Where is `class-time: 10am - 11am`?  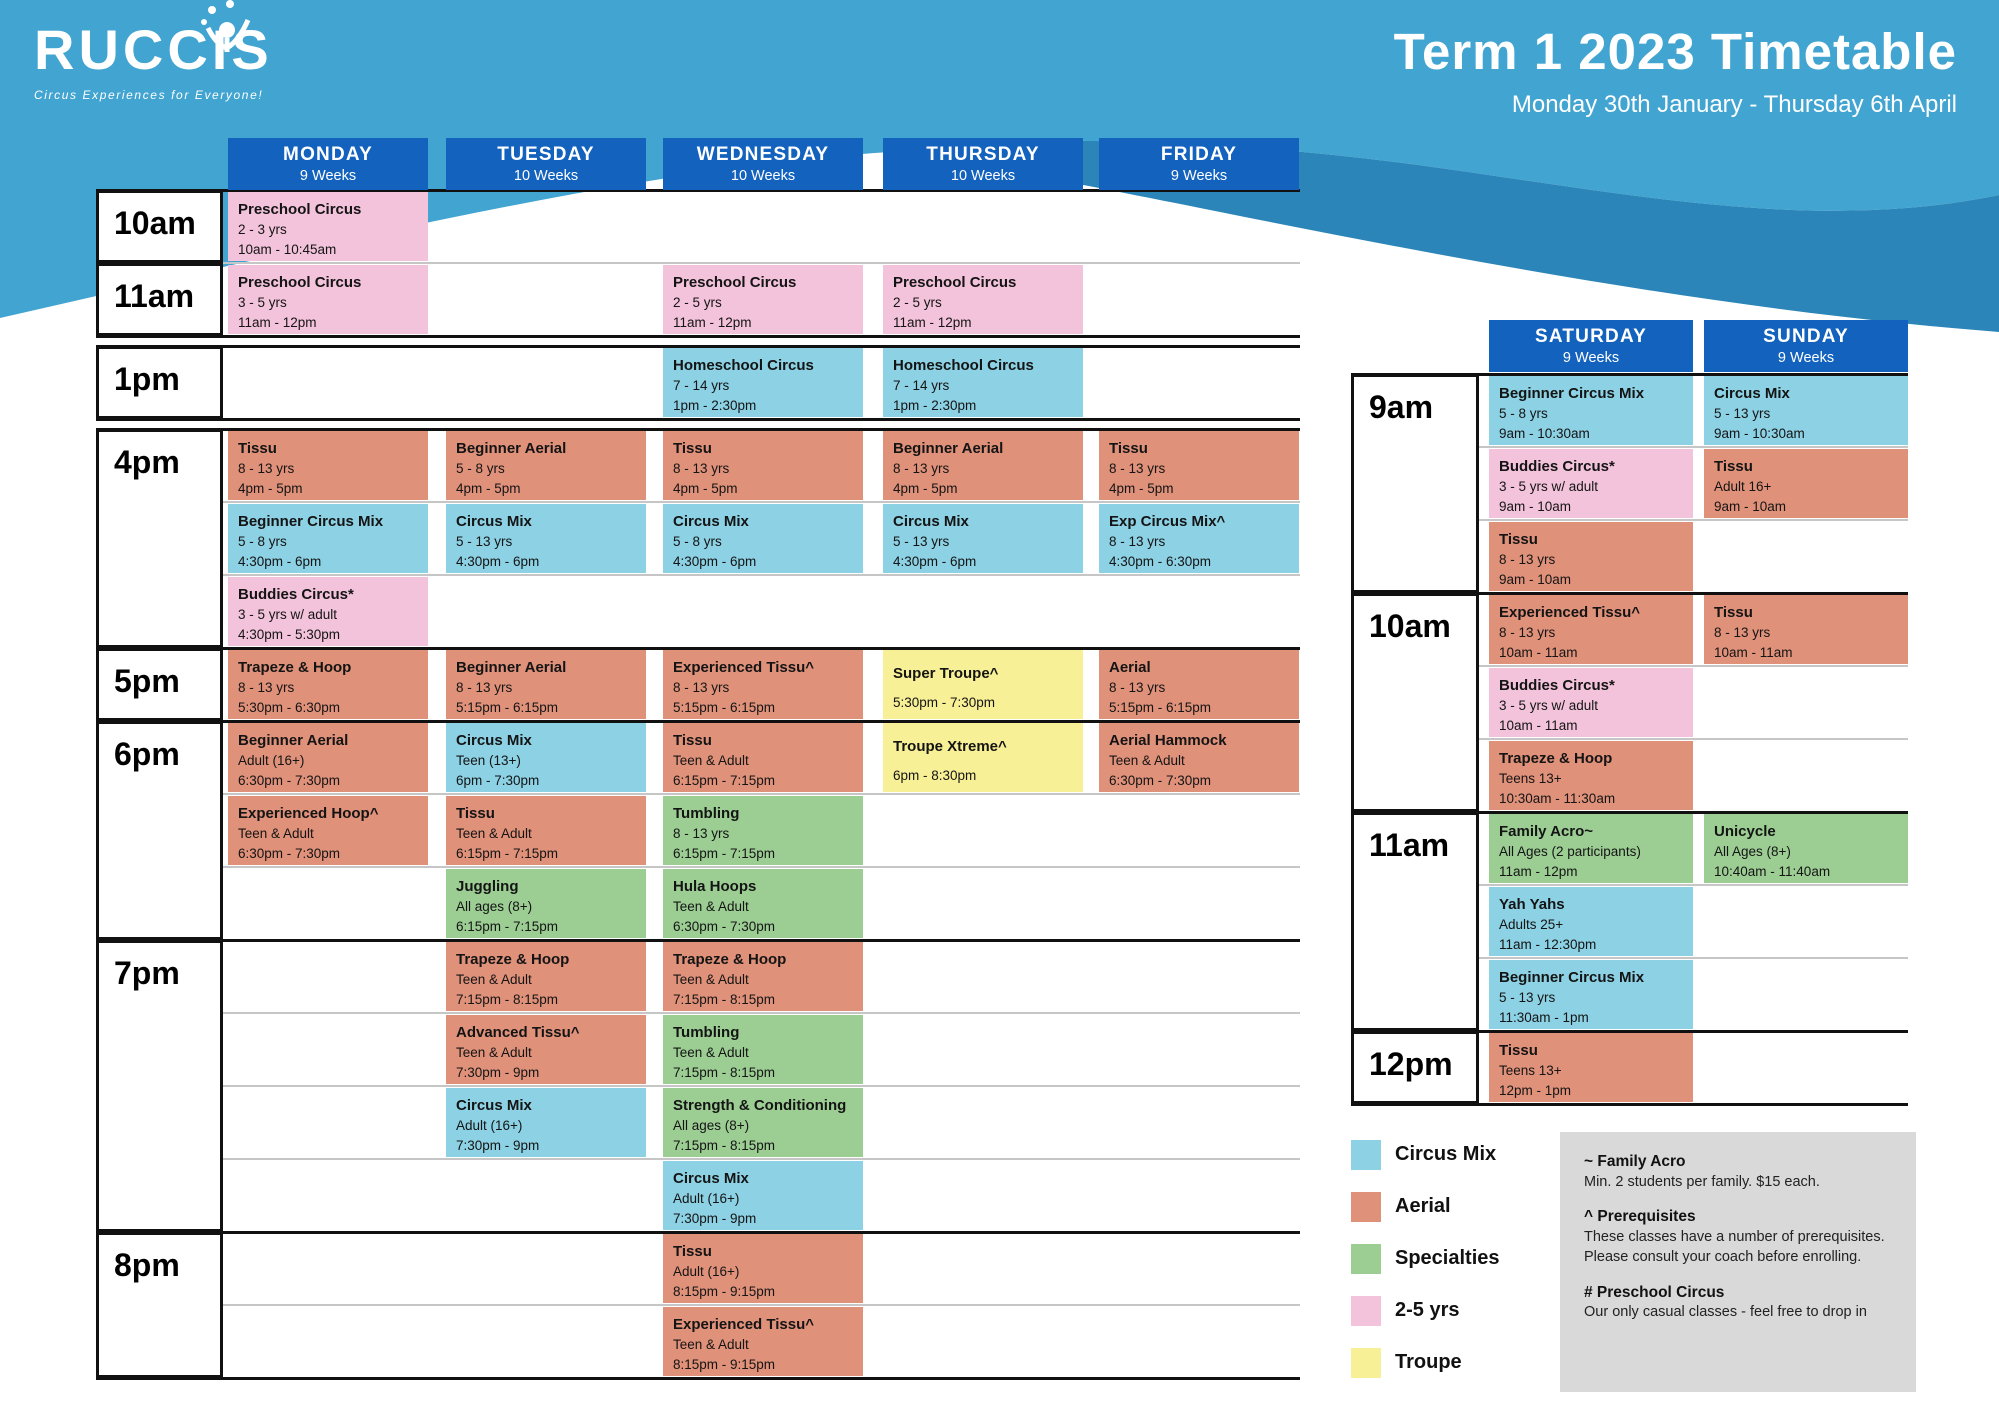
class-time: 10am - 11am is located at coordinates (1538, 653).